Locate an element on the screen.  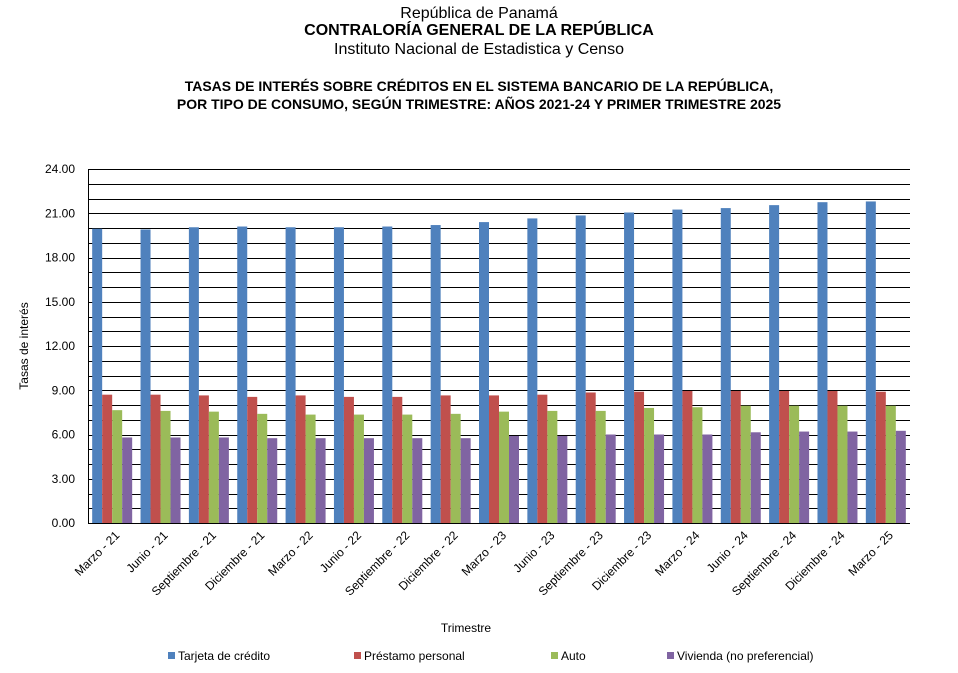
legend-label: Tarjeta de crédito is located at coordinates (224, 656).